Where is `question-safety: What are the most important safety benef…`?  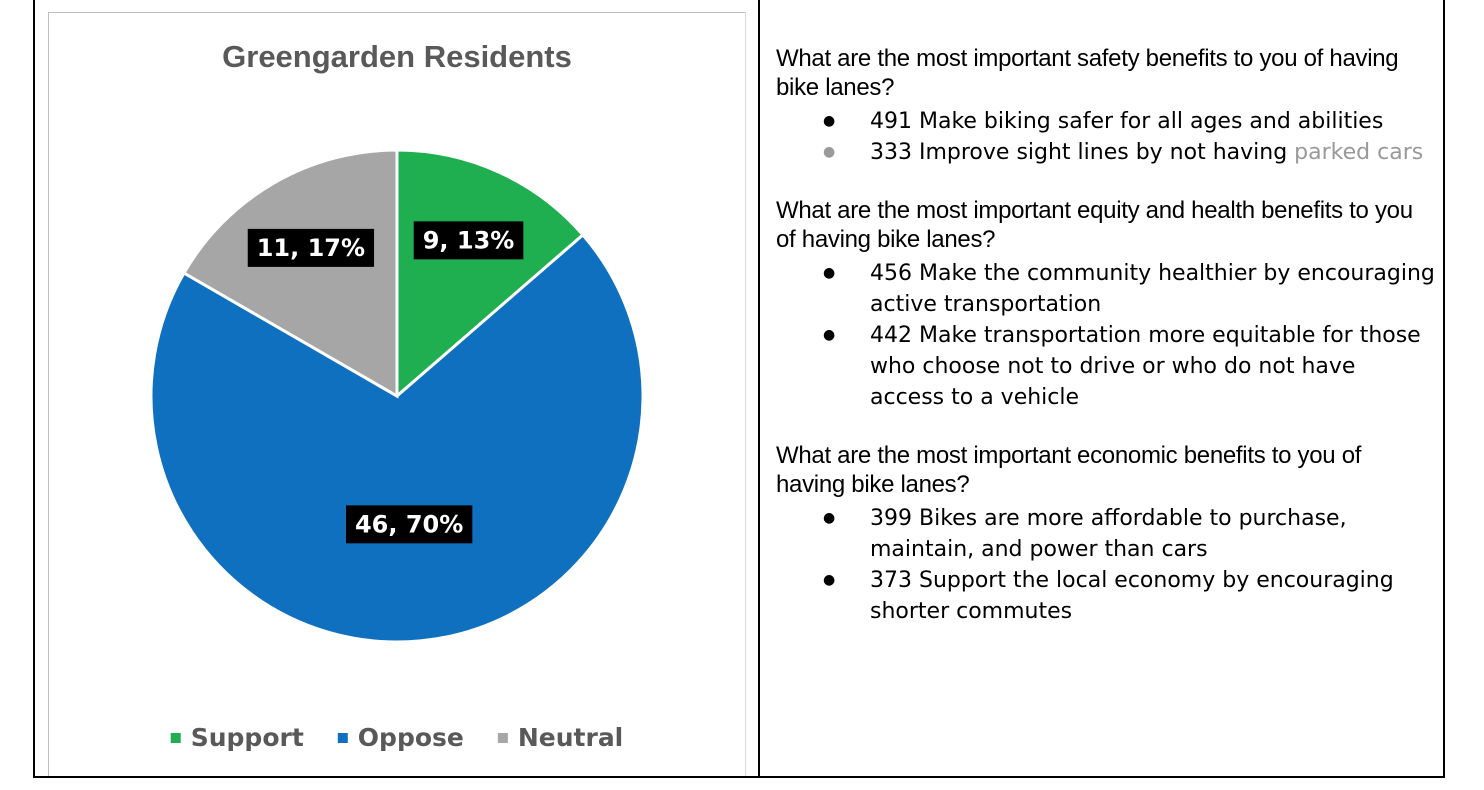 question-safety: What are the most important safety benef… is located at coordinates (1087, 73).